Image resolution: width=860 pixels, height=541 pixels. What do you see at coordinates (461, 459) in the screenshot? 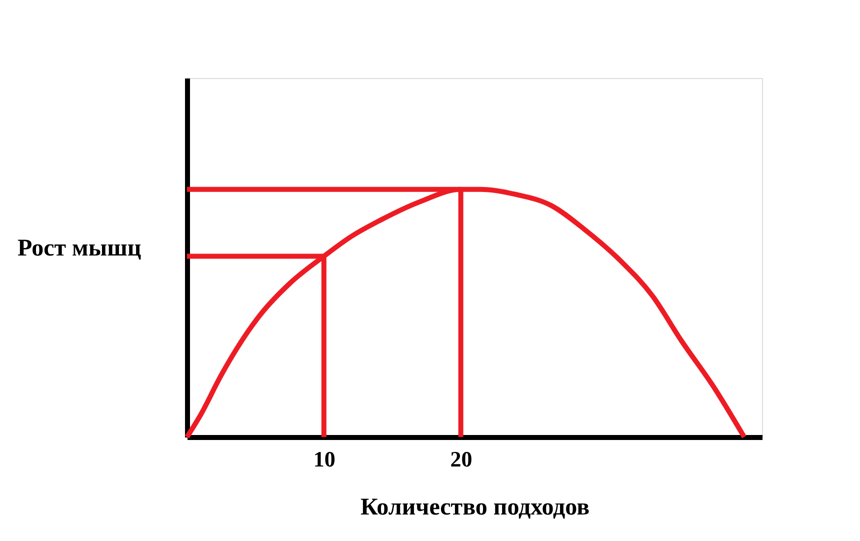
I see `x-tick-label: 20` at bounding box center [461, 459].